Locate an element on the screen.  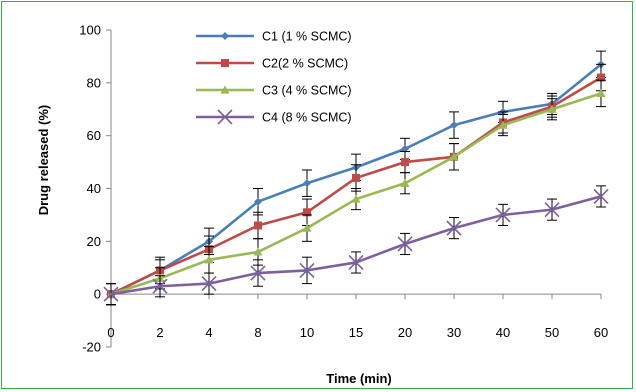
x-tick-label: 20 is located at coordinates (405, 332).